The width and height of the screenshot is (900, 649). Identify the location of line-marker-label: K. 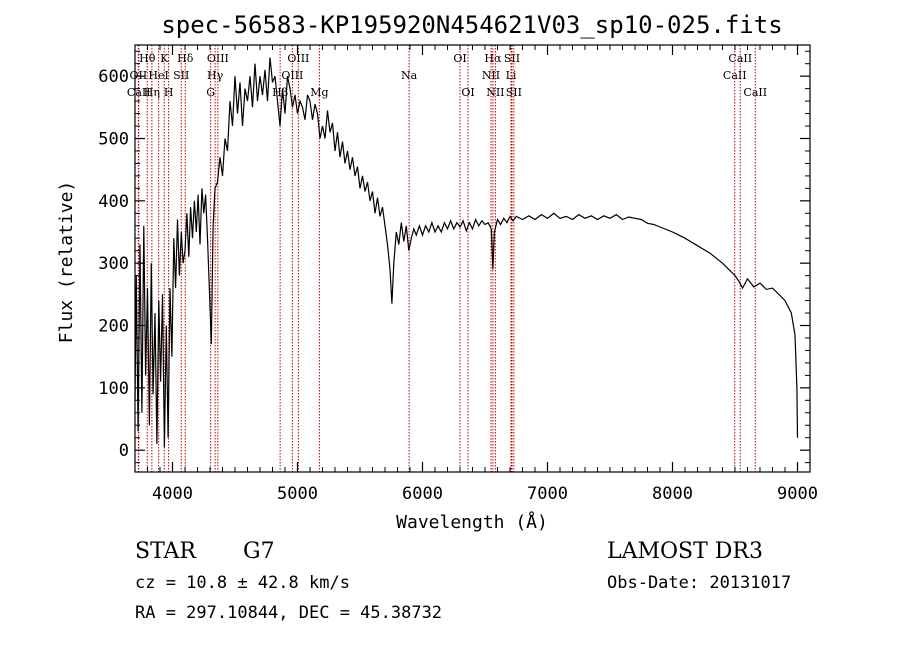
(164, 58).